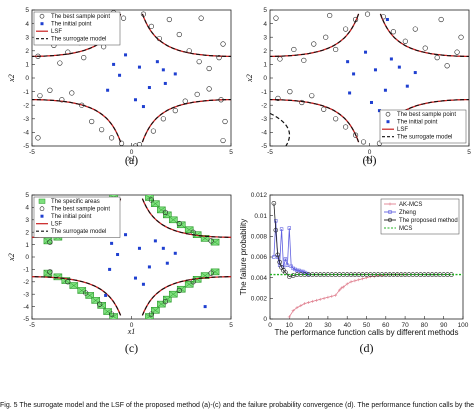 The image size is (474, 409). What do you see at coordinates (26, 133) in the screenshot?
I see `y-tick-label: -4` at bounding box center [26, 133].